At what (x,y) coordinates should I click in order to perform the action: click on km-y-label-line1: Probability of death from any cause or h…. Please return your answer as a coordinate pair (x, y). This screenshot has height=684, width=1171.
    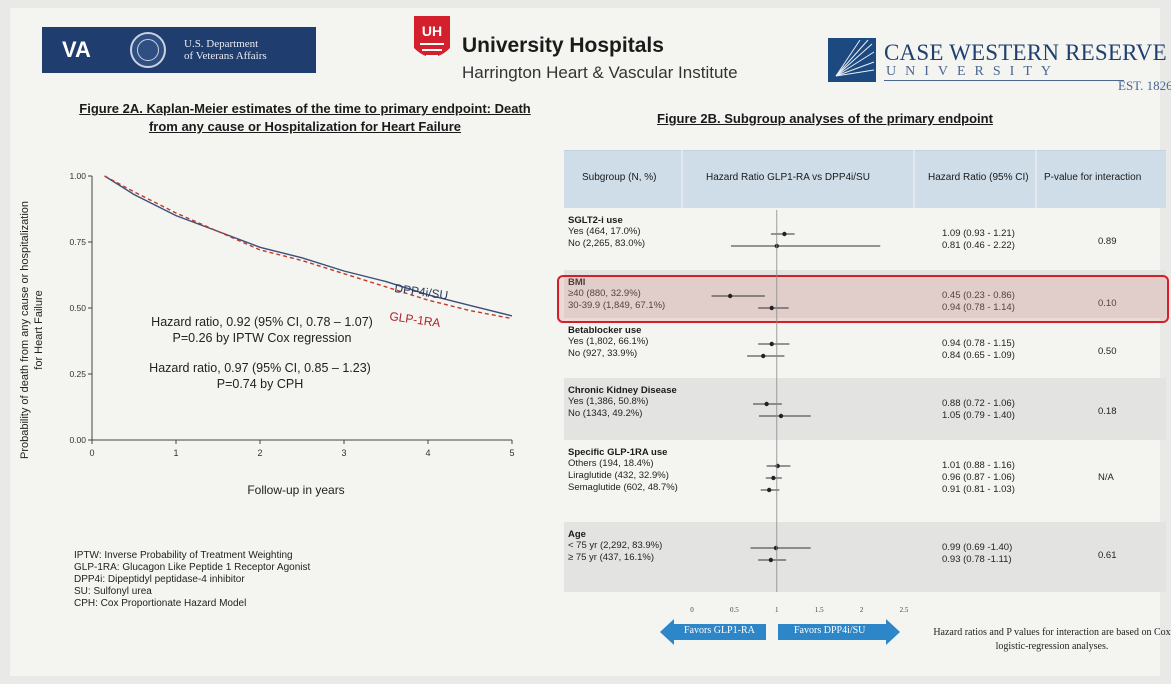
    Looking at the image, I should click on (25, 330).